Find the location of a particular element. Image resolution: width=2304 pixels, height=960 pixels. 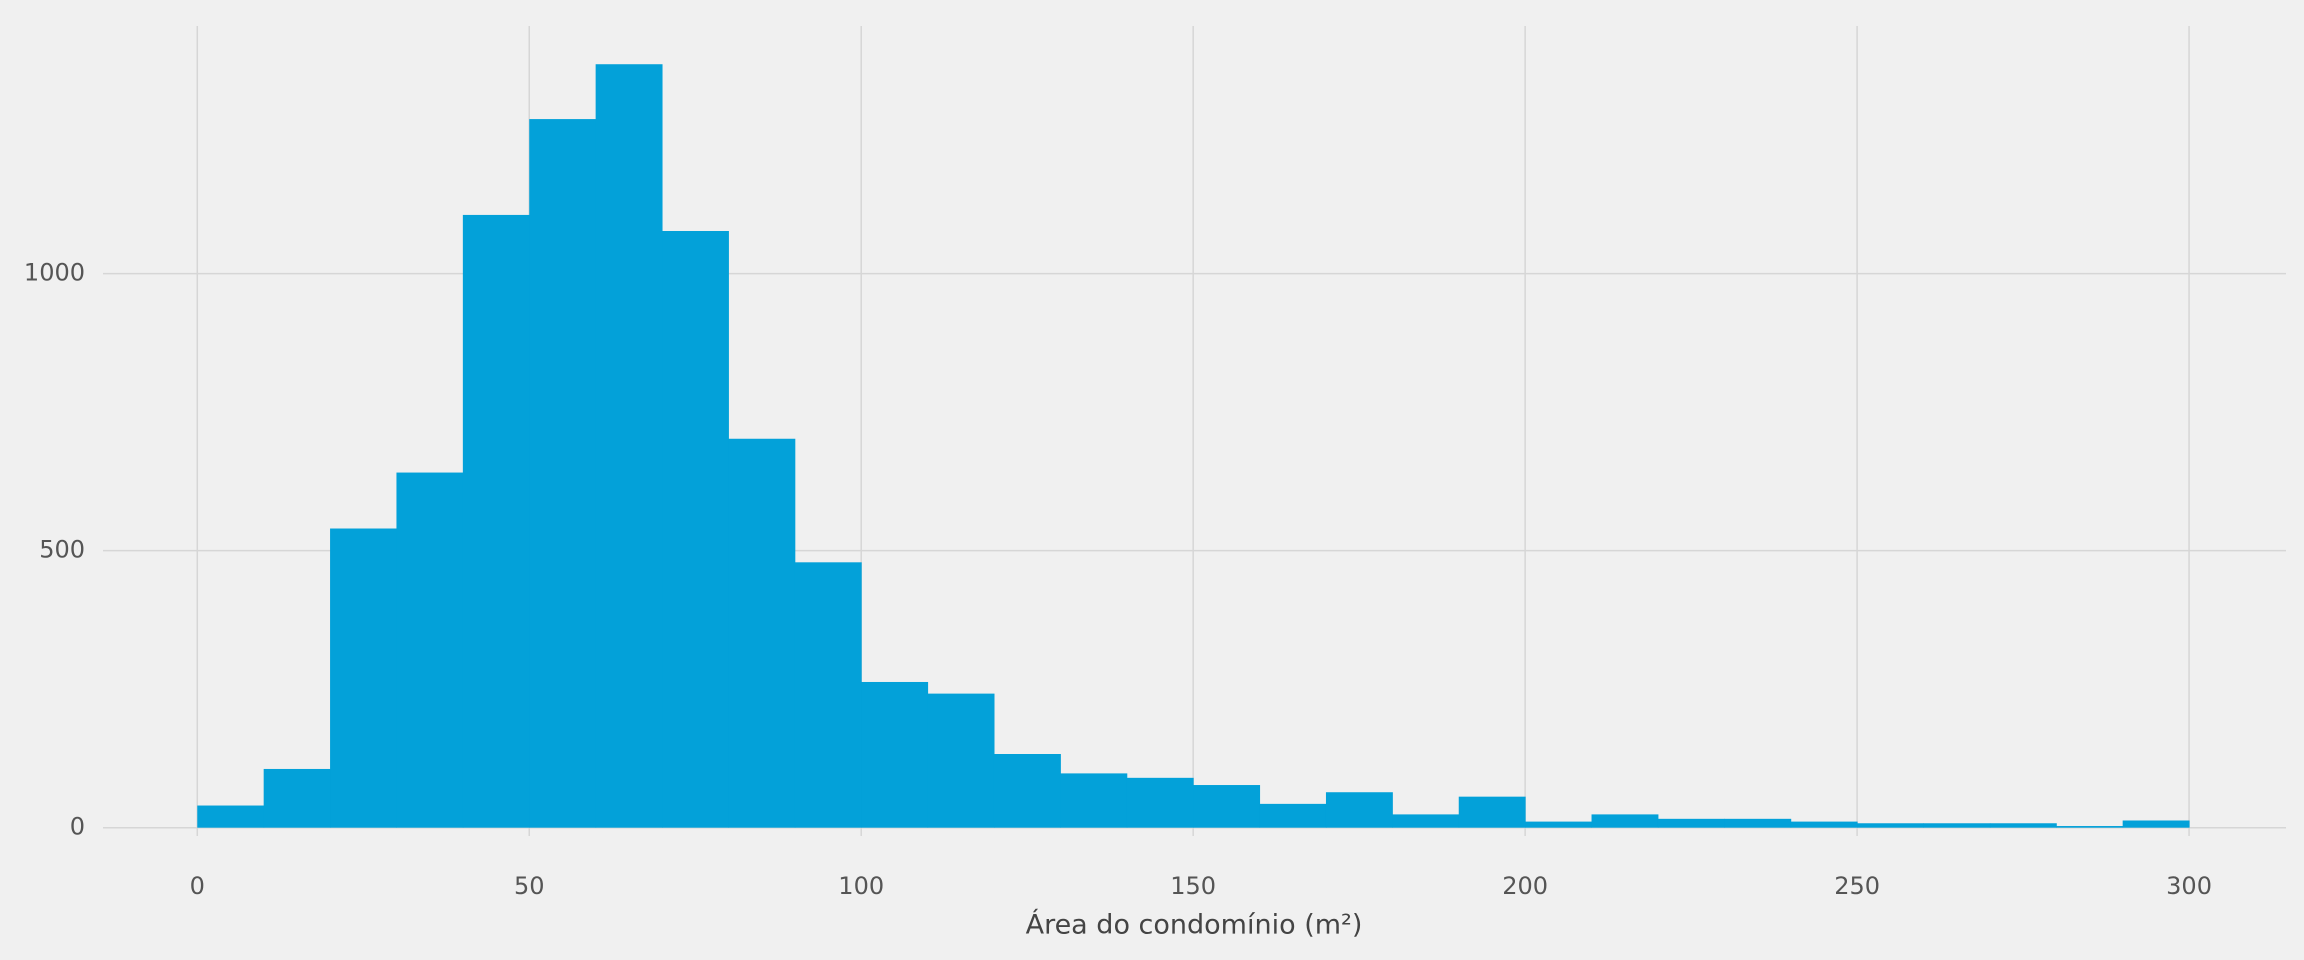

x-tick-label: 50 is located at coordinates (529, 886).